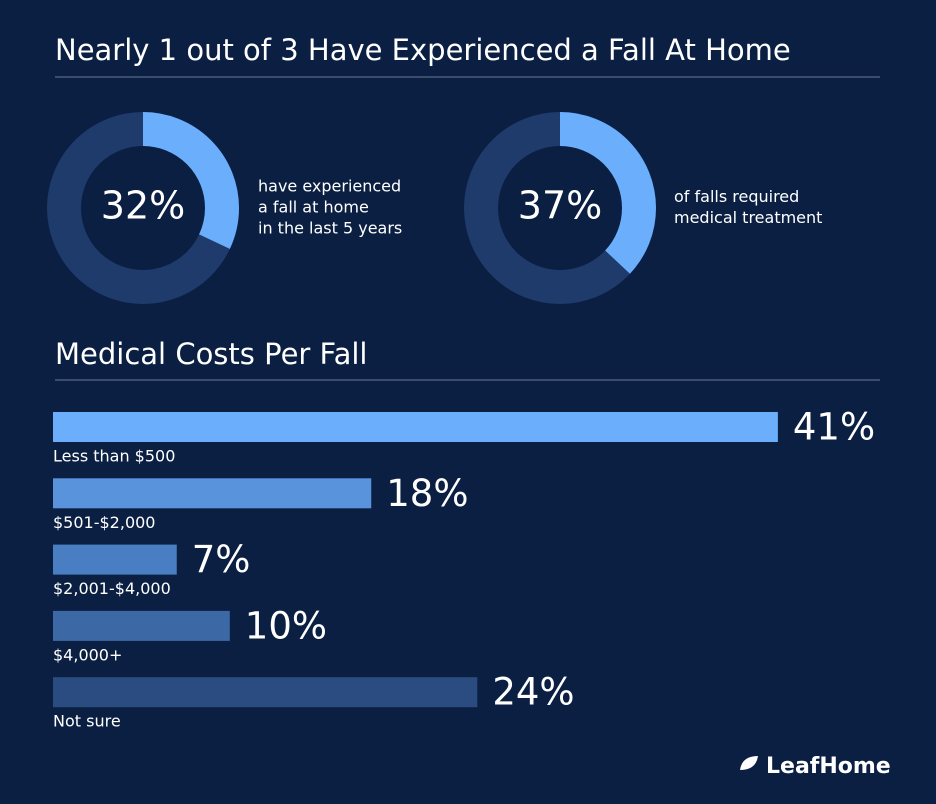 Image resolution: width=936 pixels, height=804 pixels. Describe the element at coordinates (736, 196) in the screenshot. I see `donut-caption: of falls required` at that location.